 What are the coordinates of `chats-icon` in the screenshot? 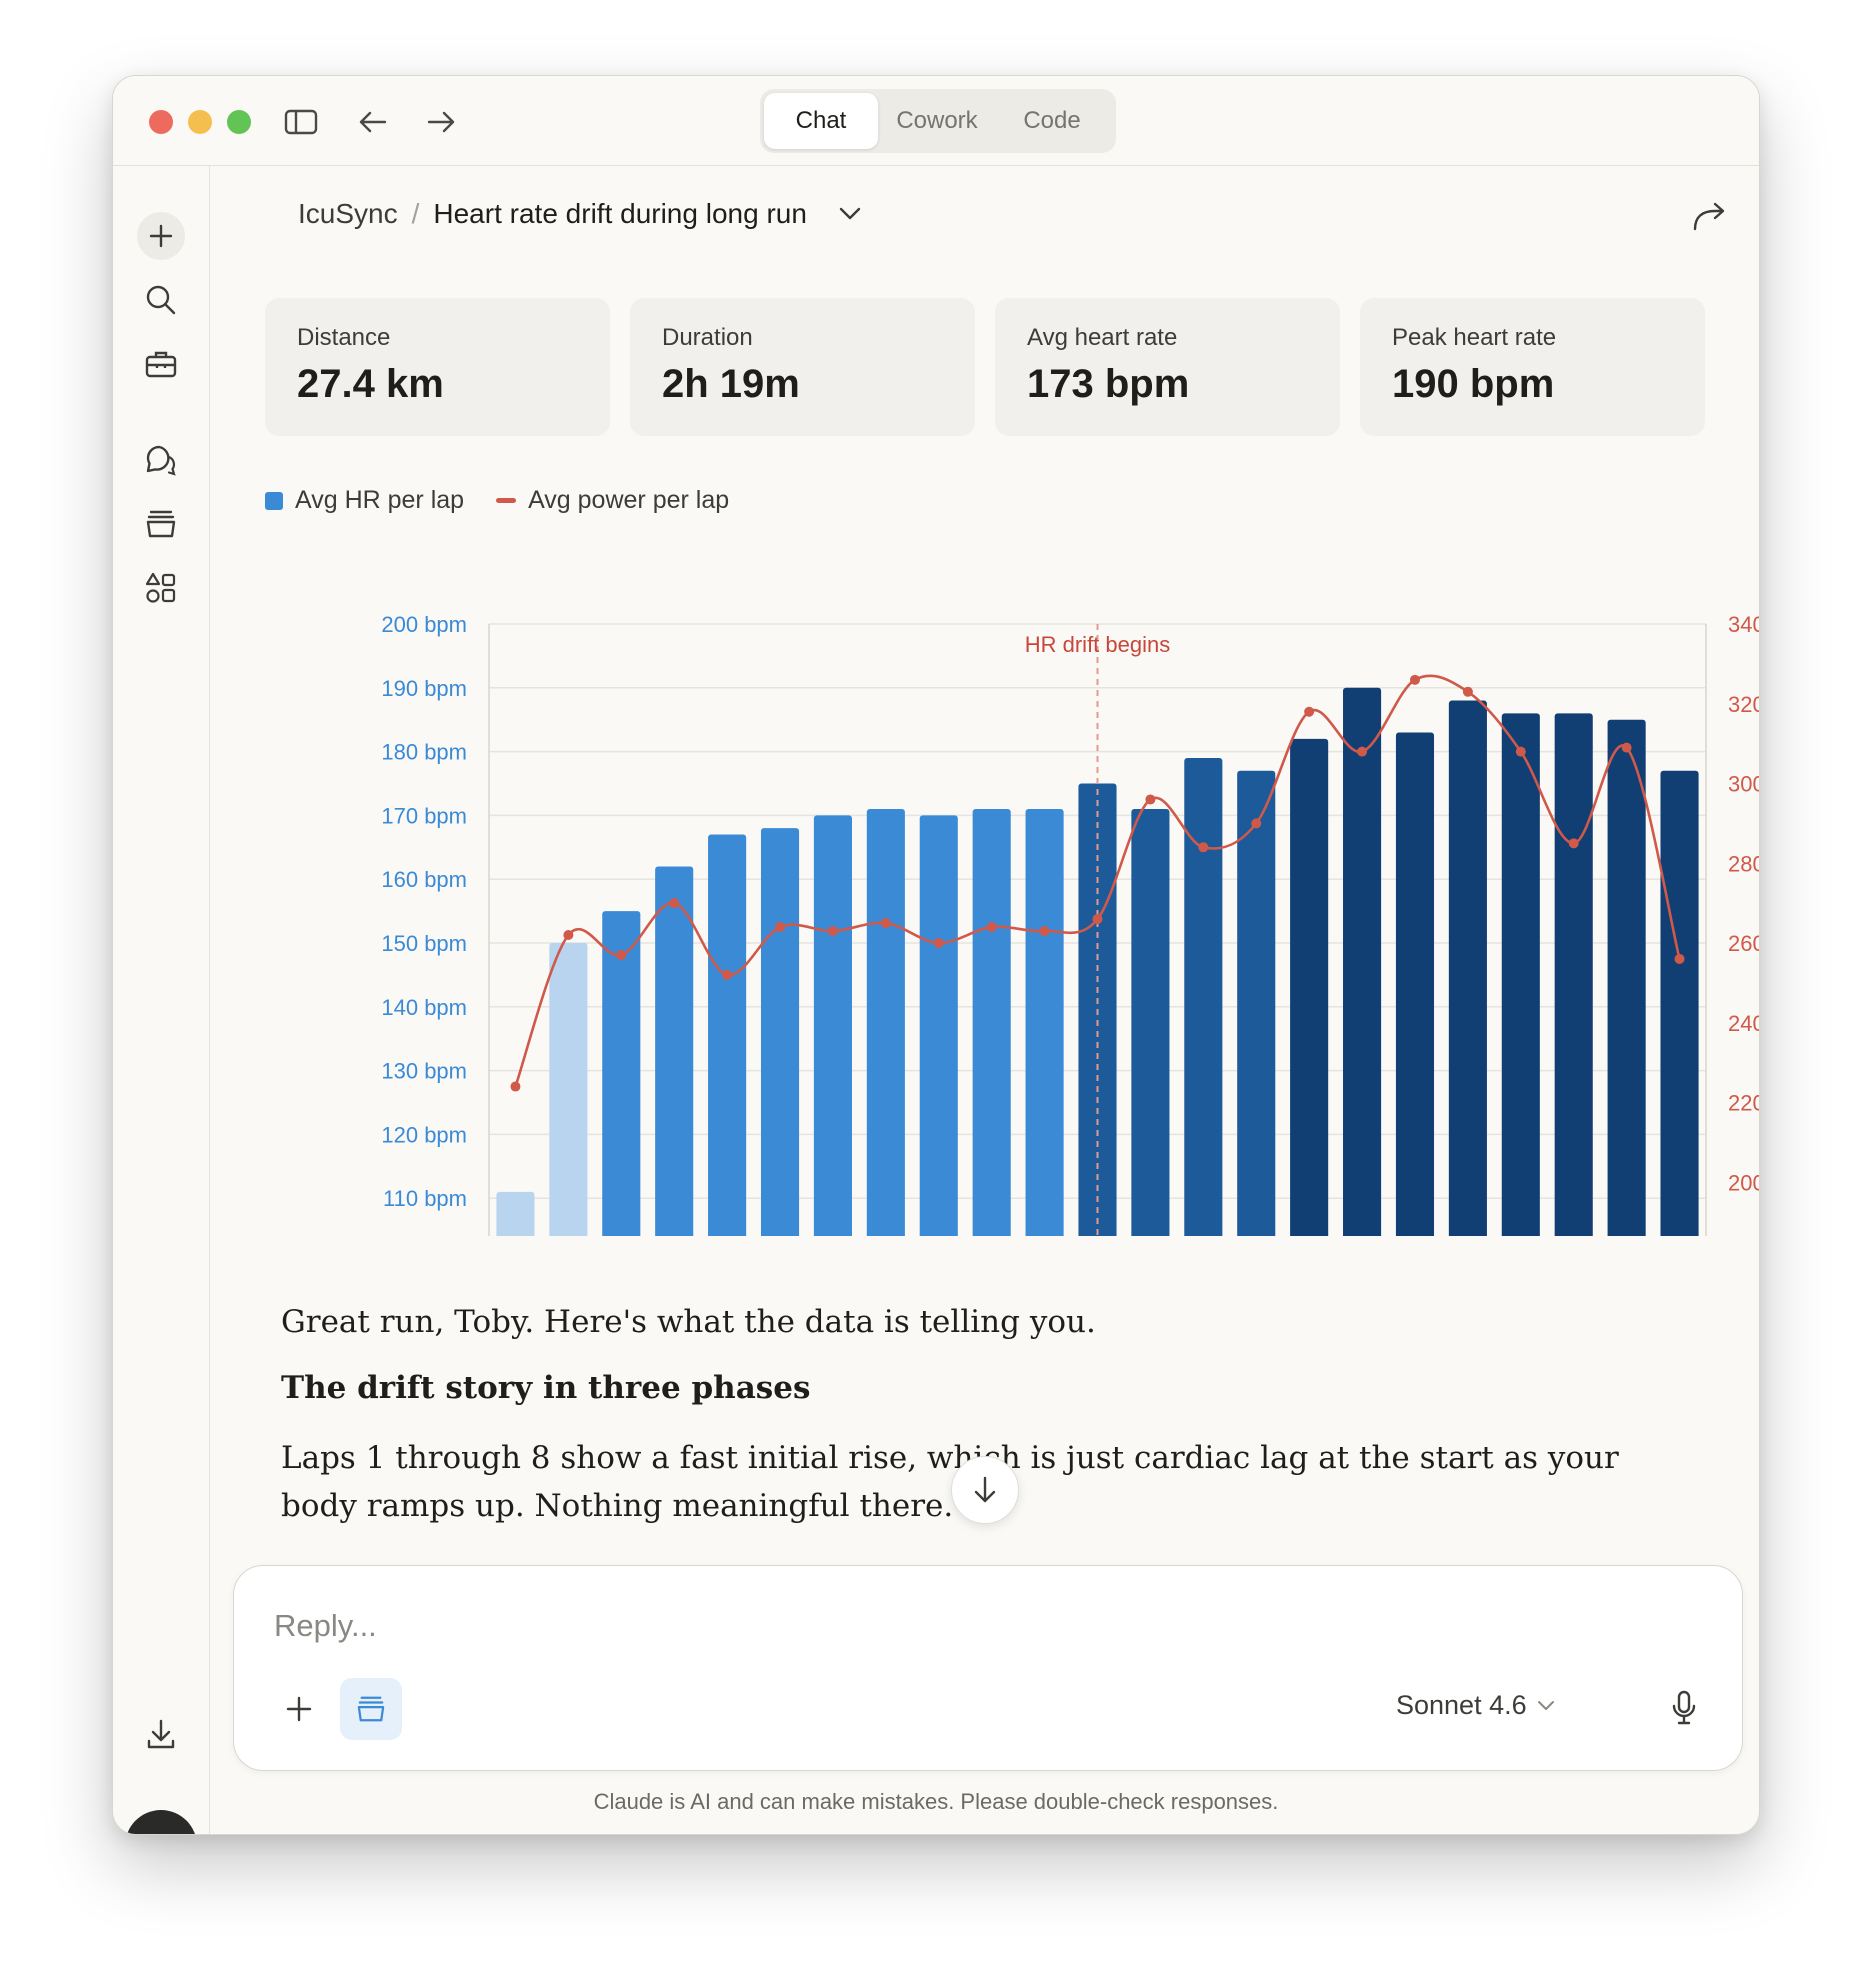 It's located at (161, 460).